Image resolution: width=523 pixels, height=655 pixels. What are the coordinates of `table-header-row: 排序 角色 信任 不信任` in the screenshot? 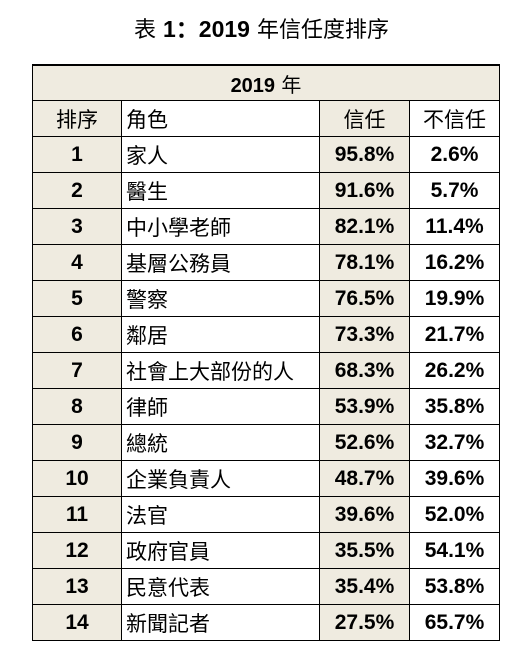 It's located at (266, 118).